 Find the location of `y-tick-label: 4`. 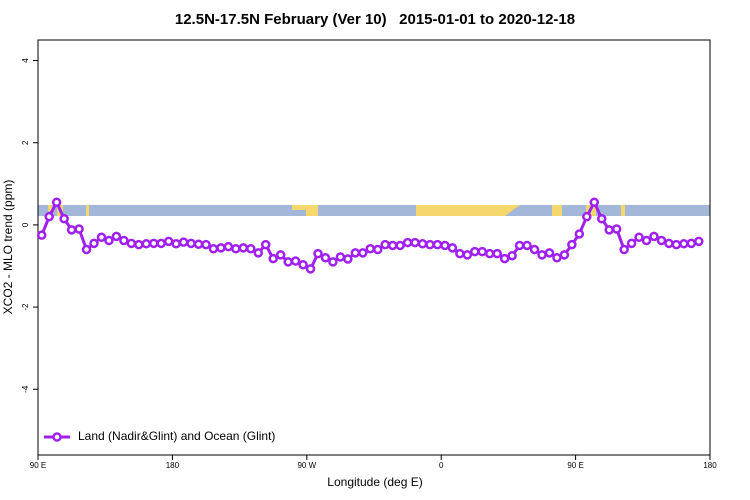

y-tick-label: 4 is located at coordinates (25, 60).